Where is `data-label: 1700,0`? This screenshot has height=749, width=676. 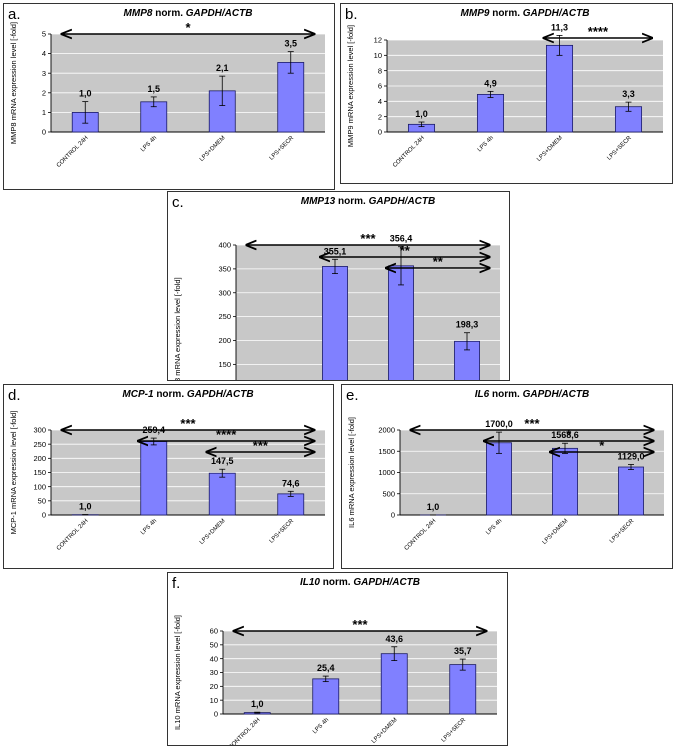 data-label: 1700,0 is located at coordinates (499, 424).